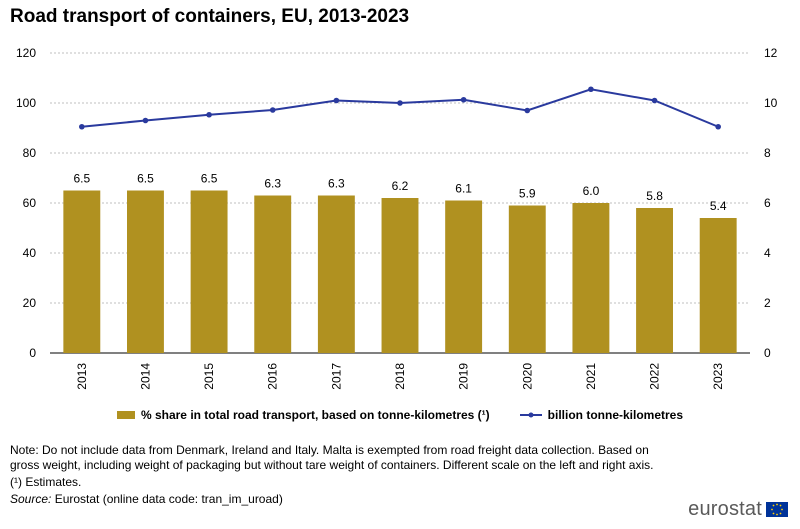  I want to click on left-tick-label: 40, so click(30, 253).